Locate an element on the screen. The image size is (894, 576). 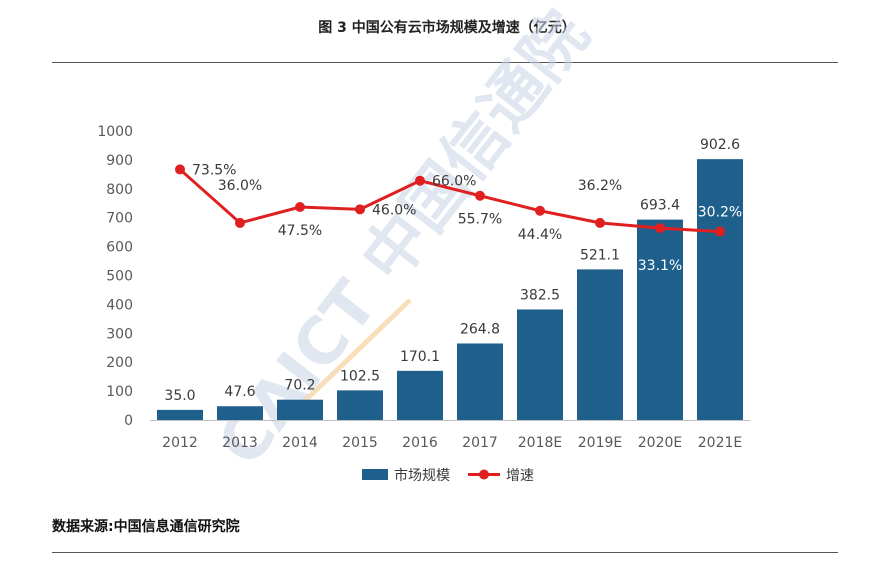
y-tick-label: 700 is located at coordinates (119, 219).